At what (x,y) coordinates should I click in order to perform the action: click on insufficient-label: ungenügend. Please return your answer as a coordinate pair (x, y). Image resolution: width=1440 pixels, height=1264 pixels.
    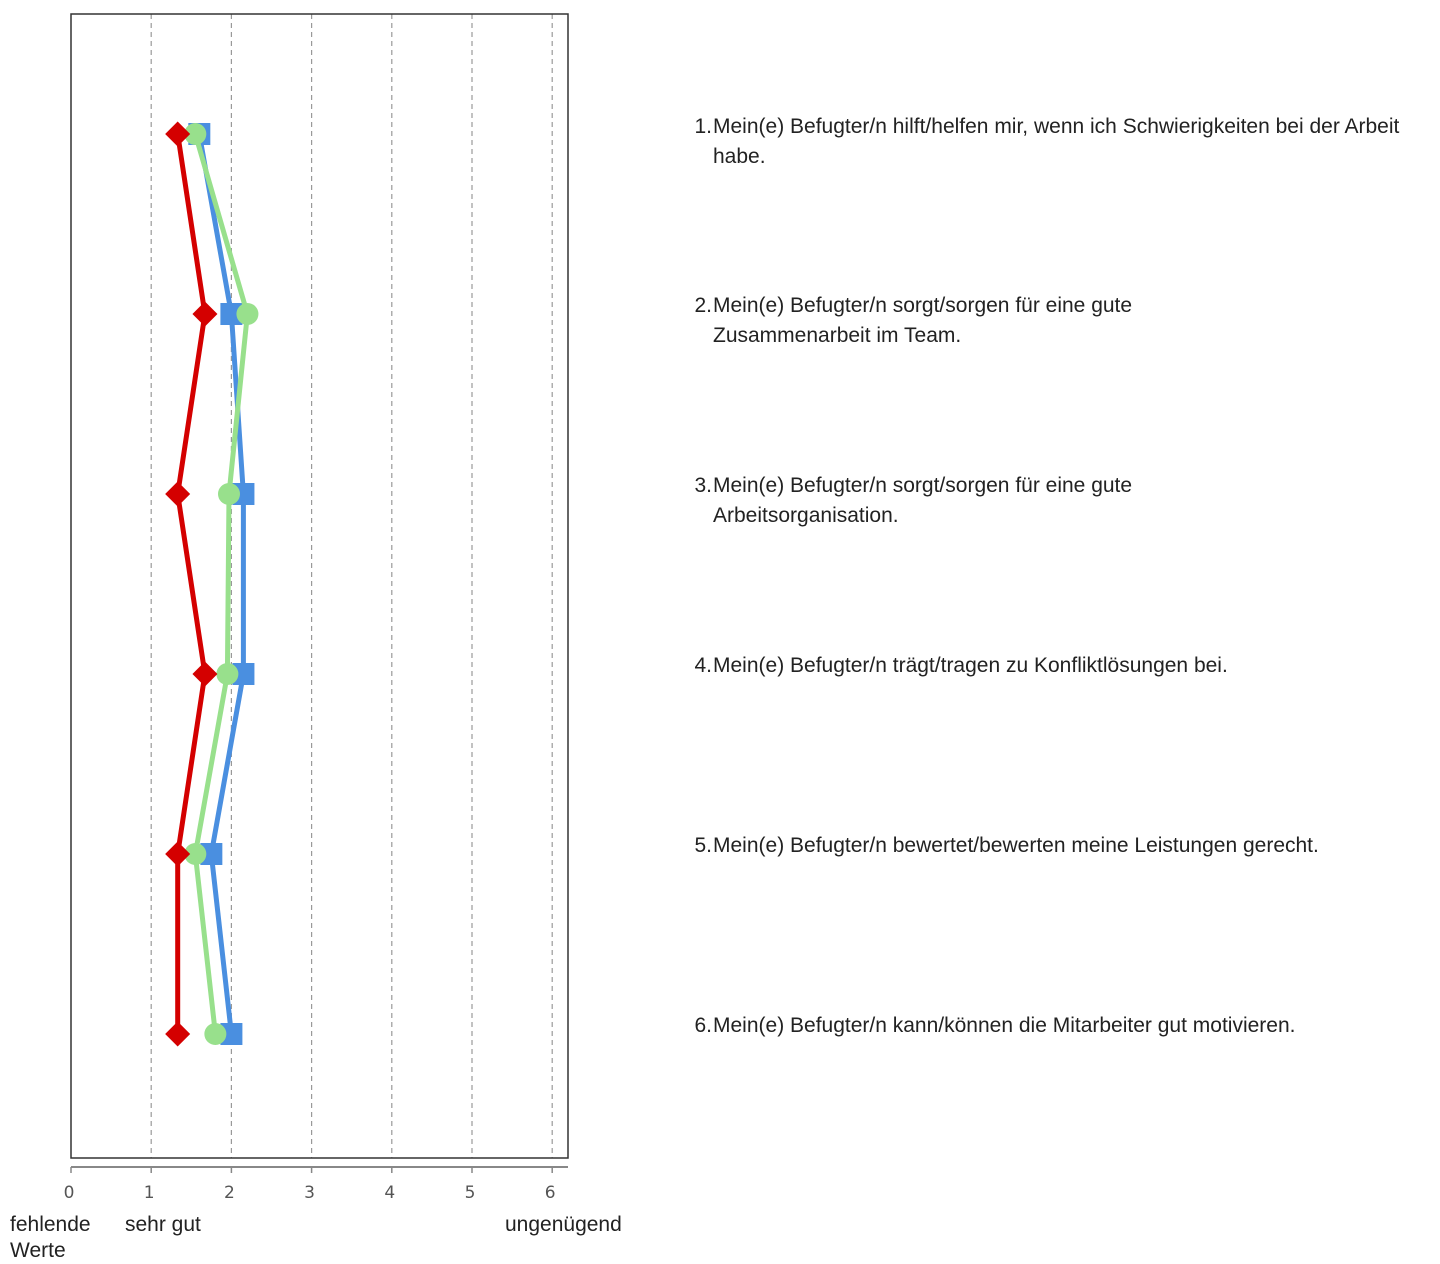
    Looking at the image, I should click on (563, 1224).